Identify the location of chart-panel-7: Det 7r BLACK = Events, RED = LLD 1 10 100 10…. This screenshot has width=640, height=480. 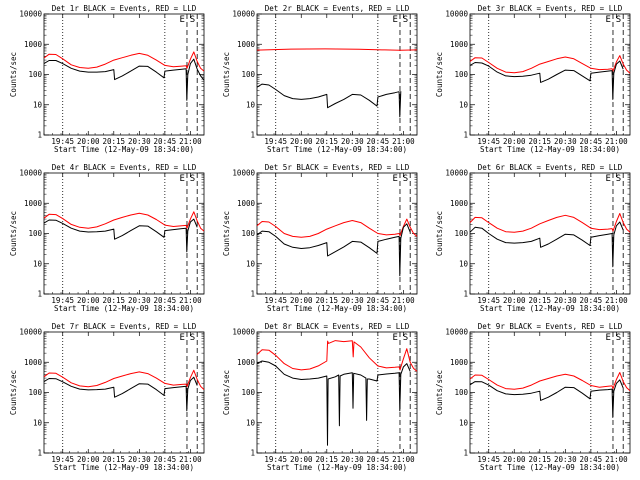
(107, 397).